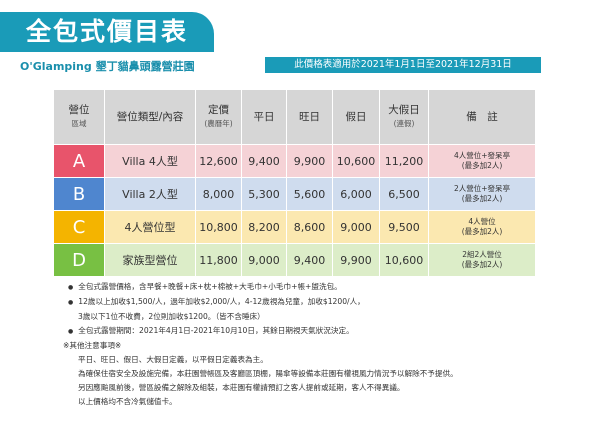 This screenshot has width=600, height=423. Describe the element at coordinates (218, 227) in the screenshot. I see `price-cell: 10,800` at that location.